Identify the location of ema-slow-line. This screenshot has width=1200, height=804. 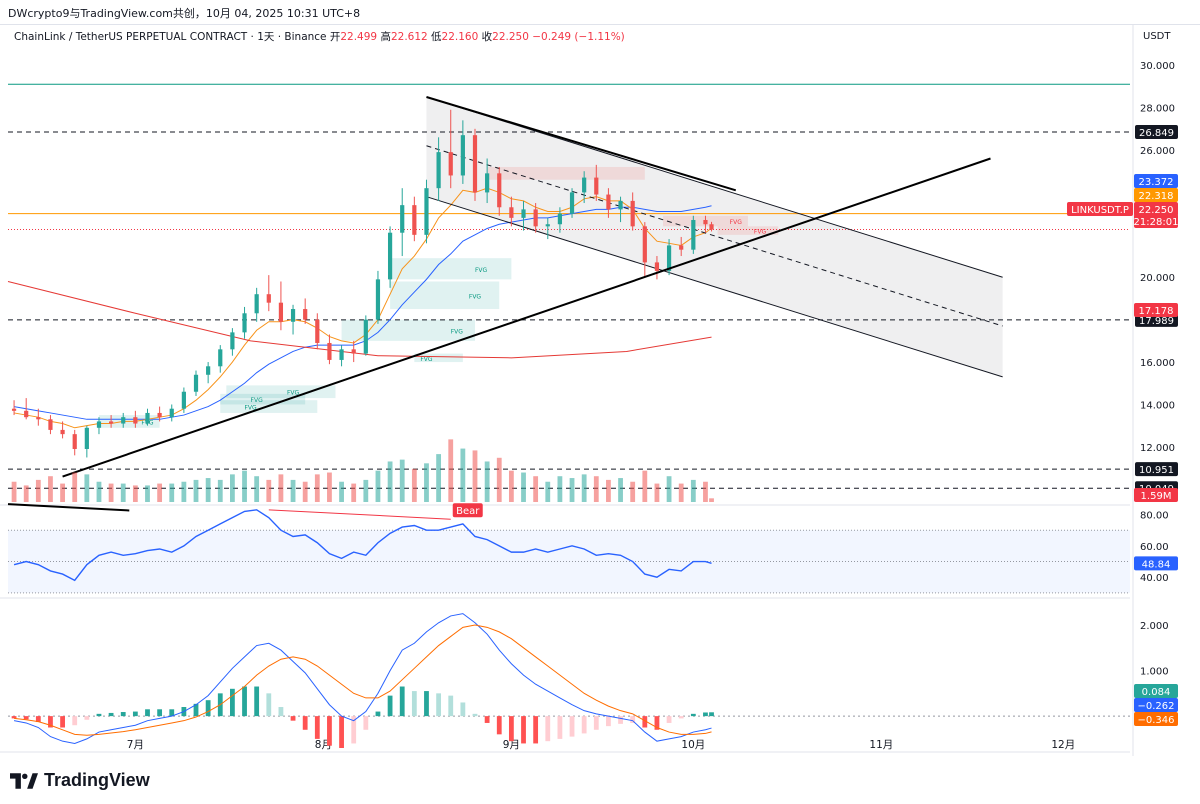
(359, 319).